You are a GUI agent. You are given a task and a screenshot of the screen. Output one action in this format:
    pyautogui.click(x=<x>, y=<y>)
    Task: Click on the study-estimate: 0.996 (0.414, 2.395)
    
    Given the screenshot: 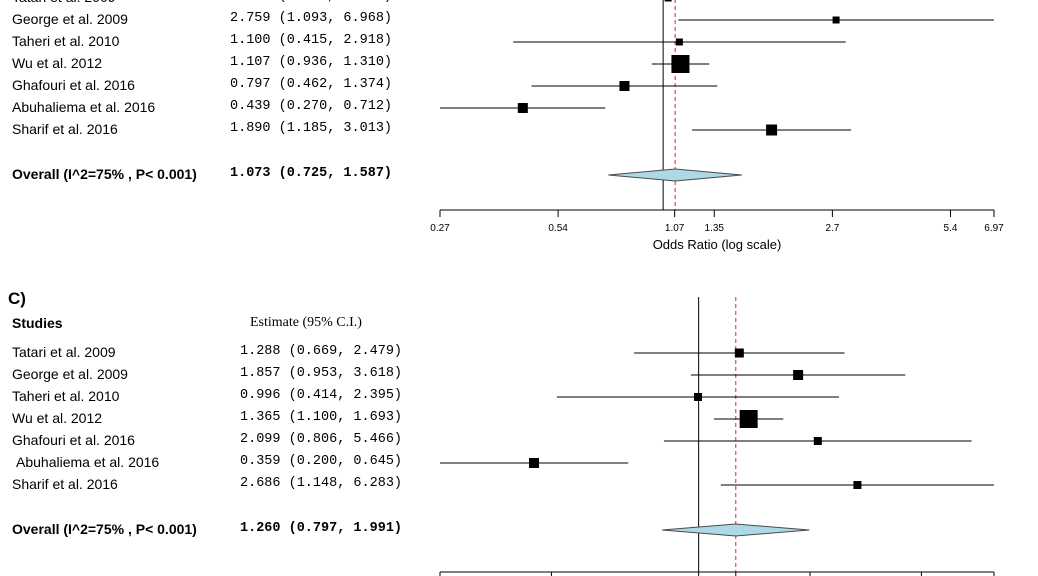 What is the action you would take?
    pyautogui.click(x=321, y=395)
    